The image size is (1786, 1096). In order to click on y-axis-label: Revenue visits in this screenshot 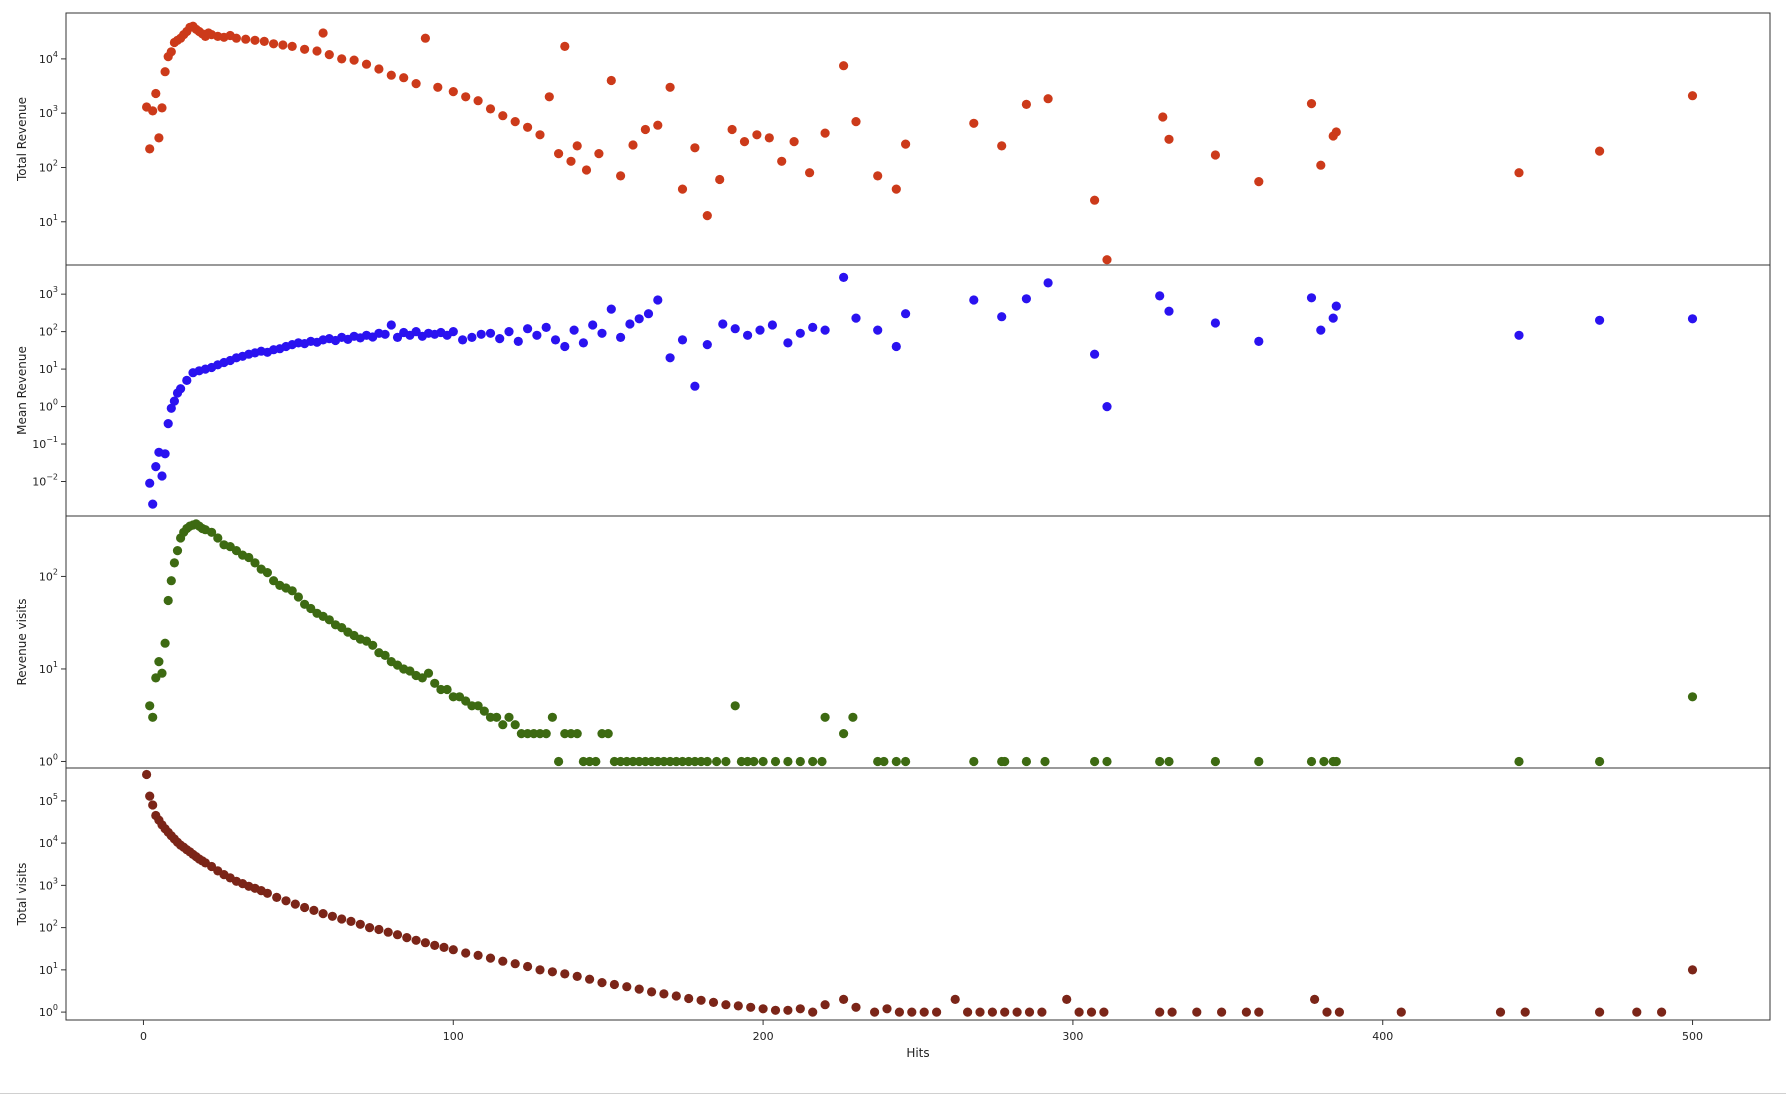, I will do `click(22, 641)`.